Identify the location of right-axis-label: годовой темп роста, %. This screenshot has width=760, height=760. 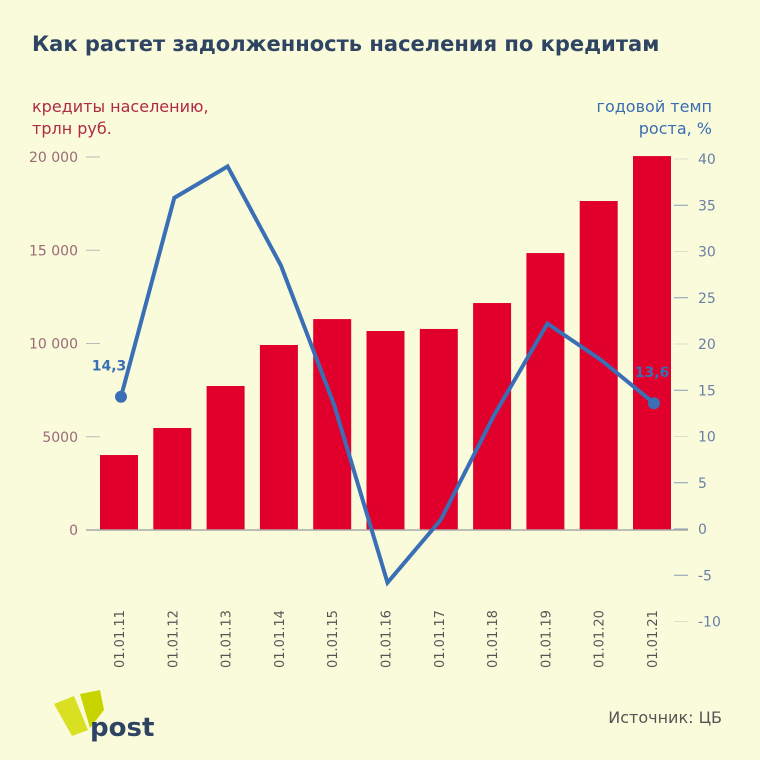
(654, 118).